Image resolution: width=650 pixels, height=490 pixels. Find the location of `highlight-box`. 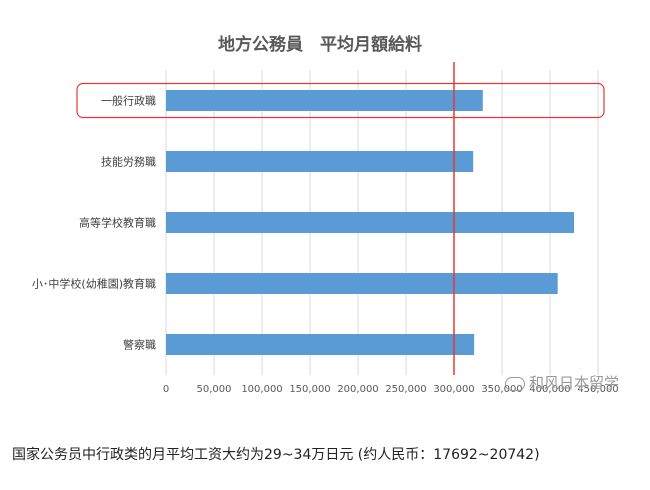

highlight-box is located at coordinates (340, 100).